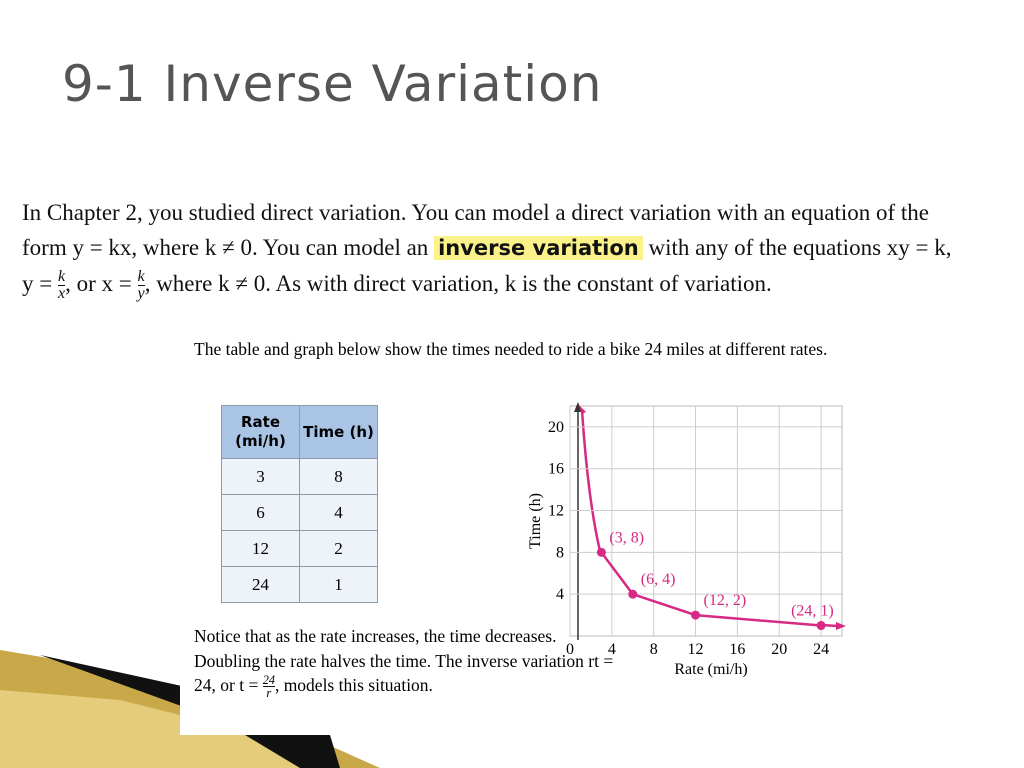 This screenshot has width=1024, height=768. I want to click on cell: 4, so click(338, 512).